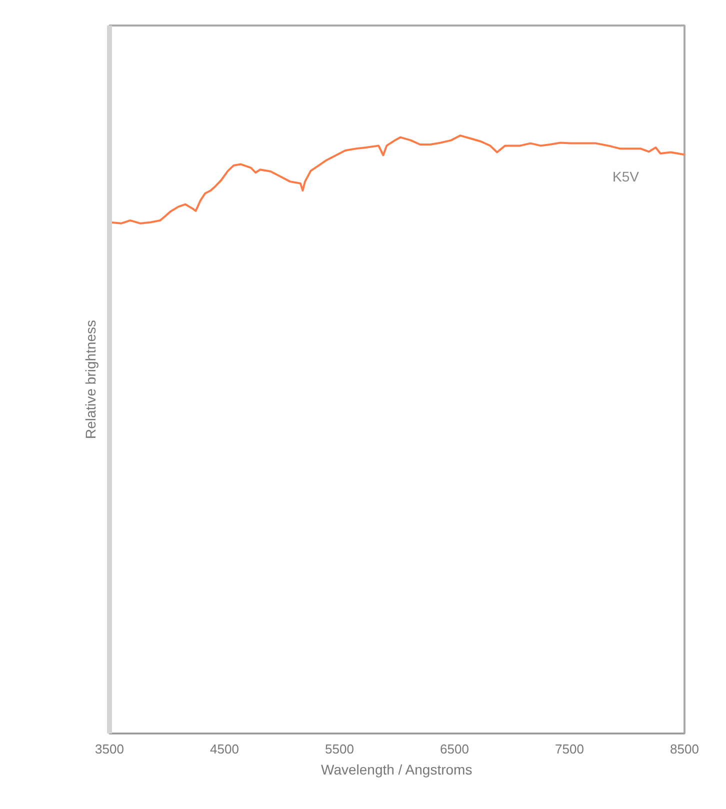 The width and height of the screenshot is (726, 809). Describe the element at coordinates (684, 749) in the screenshot. I see `x-tick-label: 8500` at that location.